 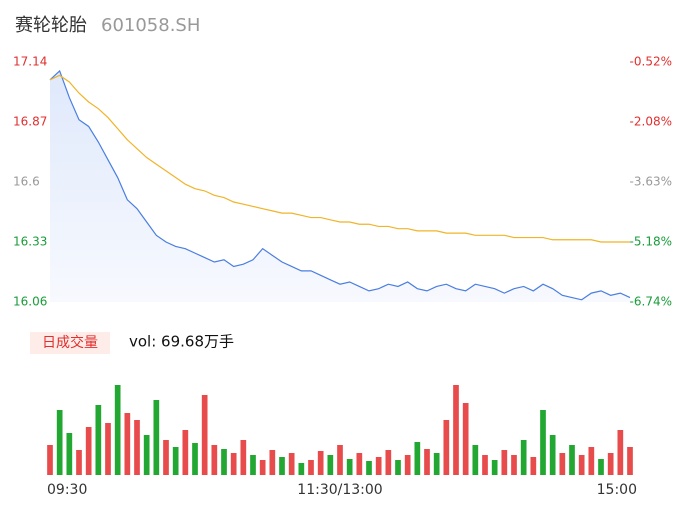 I want to click on y2-tick-label: -0.52%, so click(x=651, y=62).